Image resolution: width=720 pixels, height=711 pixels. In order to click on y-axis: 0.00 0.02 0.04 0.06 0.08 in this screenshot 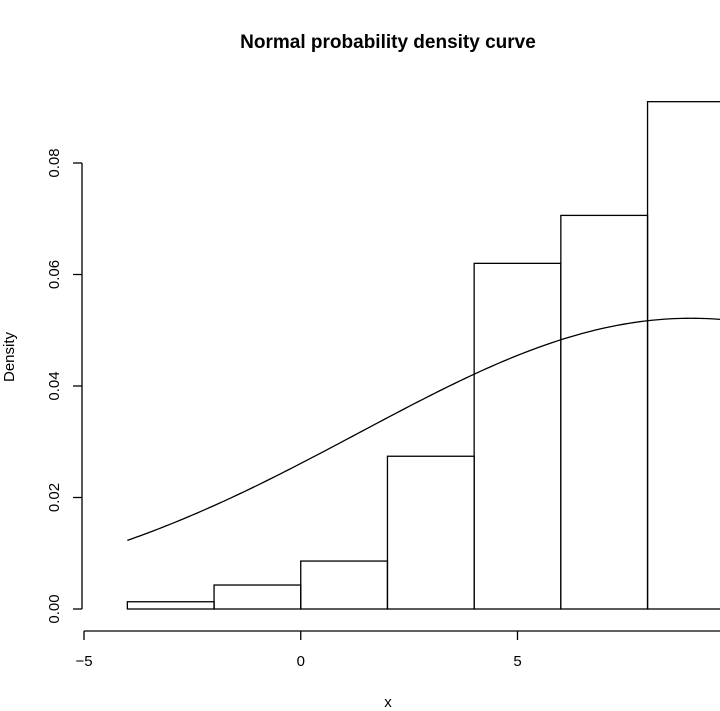, I will do `click(64, 386)`.